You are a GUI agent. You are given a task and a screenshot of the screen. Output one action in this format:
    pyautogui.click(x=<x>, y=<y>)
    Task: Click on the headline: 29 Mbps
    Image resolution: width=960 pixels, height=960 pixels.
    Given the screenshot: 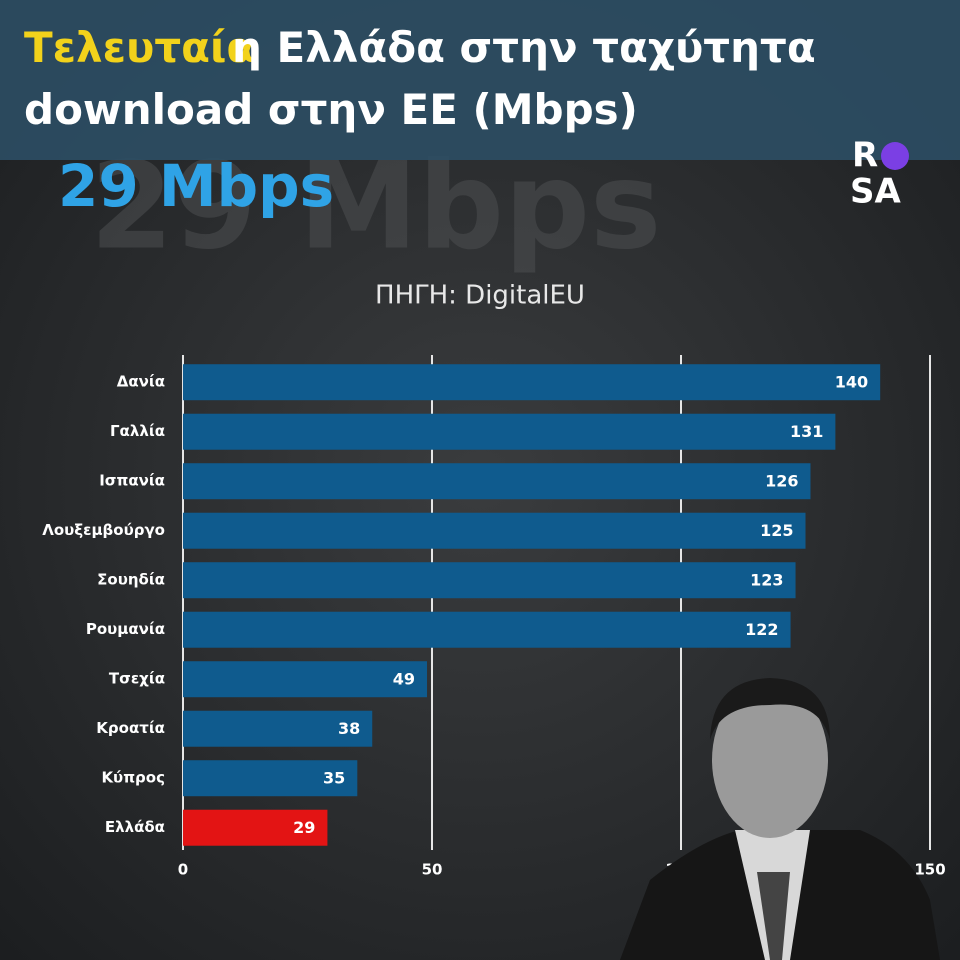 What is the action you would take?
    pyautogui.click(x=196, y=186)
    